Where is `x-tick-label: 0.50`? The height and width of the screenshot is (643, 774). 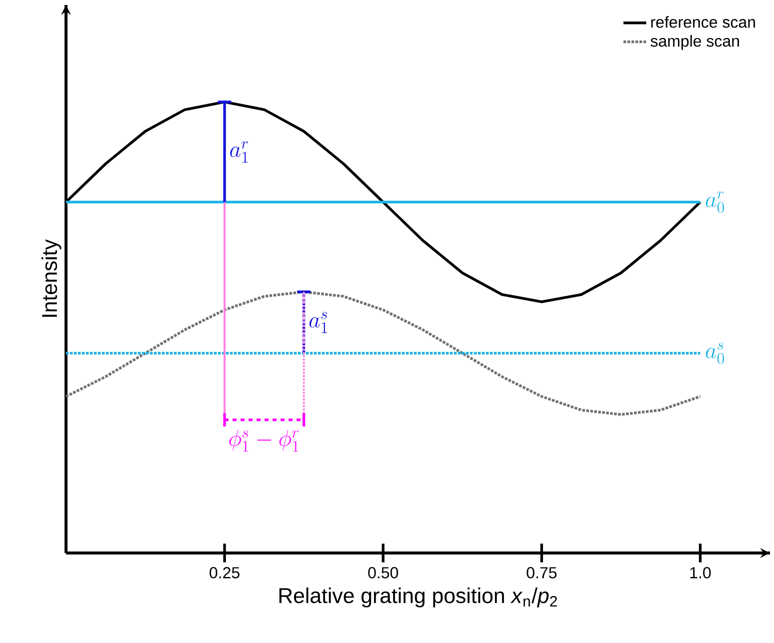
x-tick-label: 0.50 is located at coordinates (383, 572).